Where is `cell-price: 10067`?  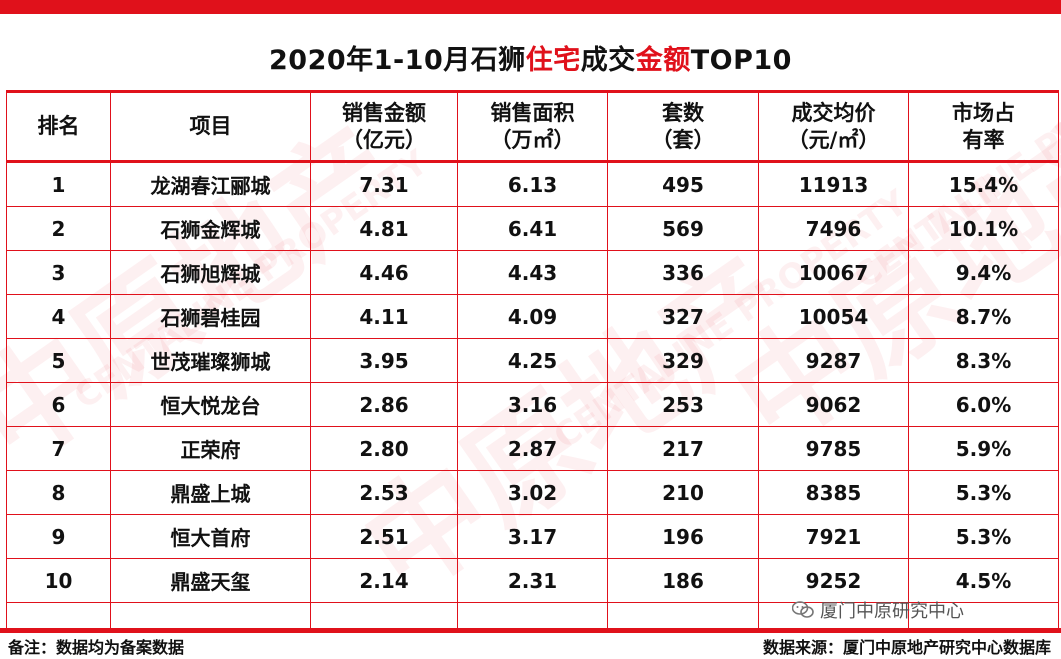 cell-price: 10067 is located at coordinates (833, 272).